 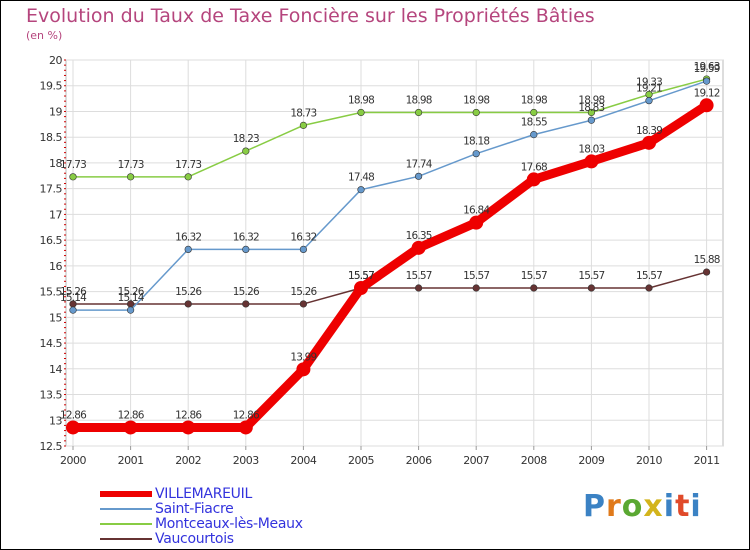 I want to click on data-label: 19.21, so click(x=649, y=89).